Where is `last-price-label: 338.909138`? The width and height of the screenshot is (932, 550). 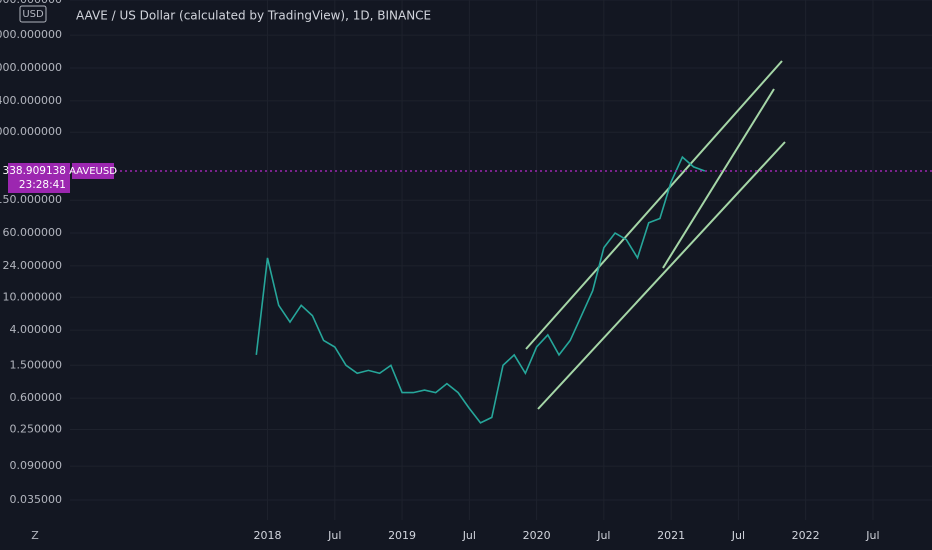 last-price-label: 338.909138 is located at coordinates (34, 171).